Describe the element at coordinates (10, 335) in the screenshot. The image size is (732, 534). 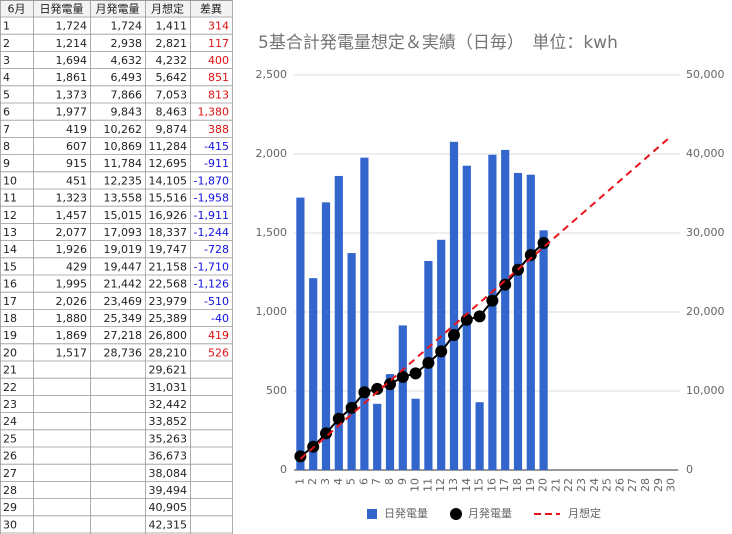
I see `table-cell: 19` at that location.